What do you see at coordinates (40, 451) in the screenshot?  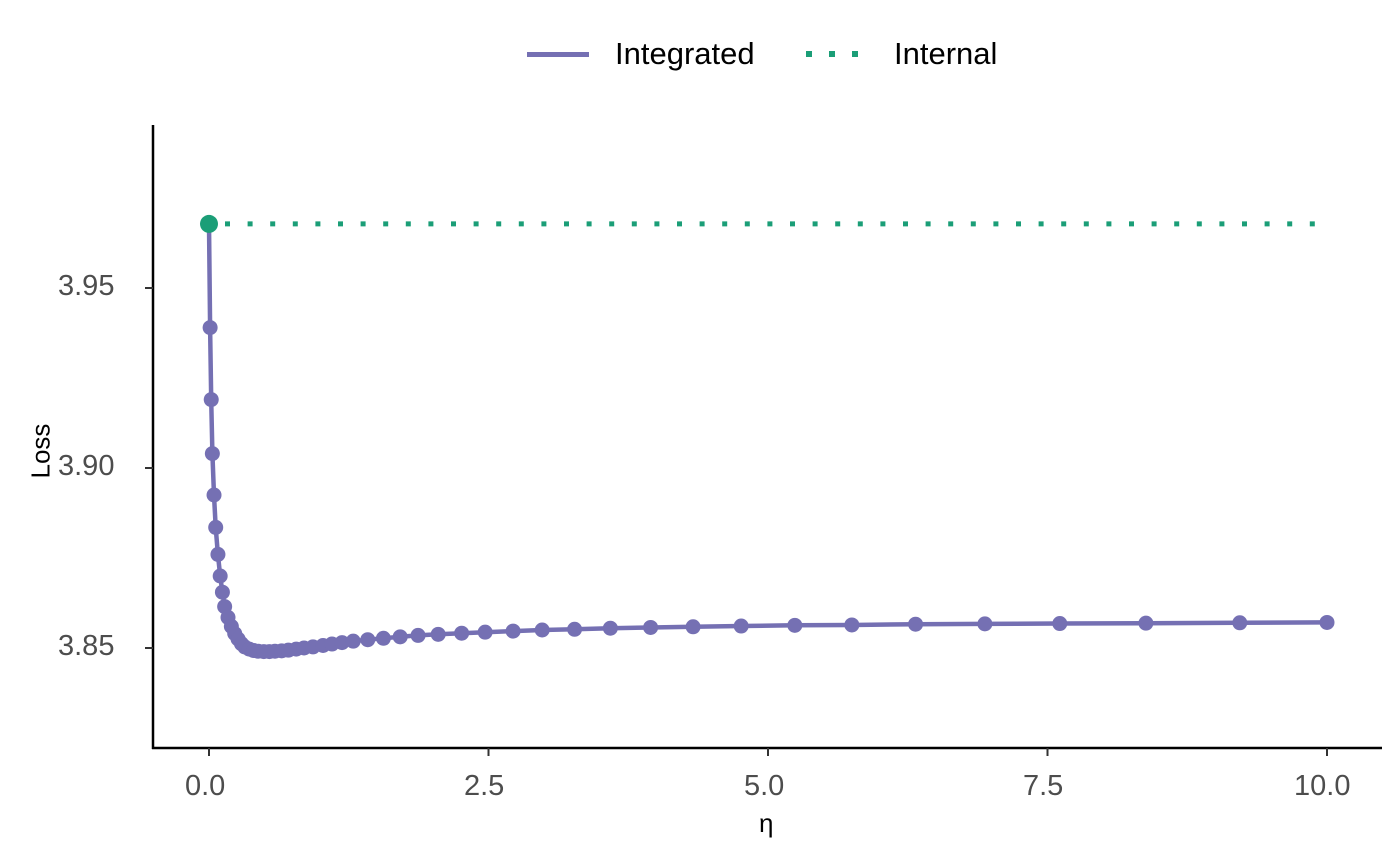 I see `y-axis-title: Loss` at bounding box center [40, 451].